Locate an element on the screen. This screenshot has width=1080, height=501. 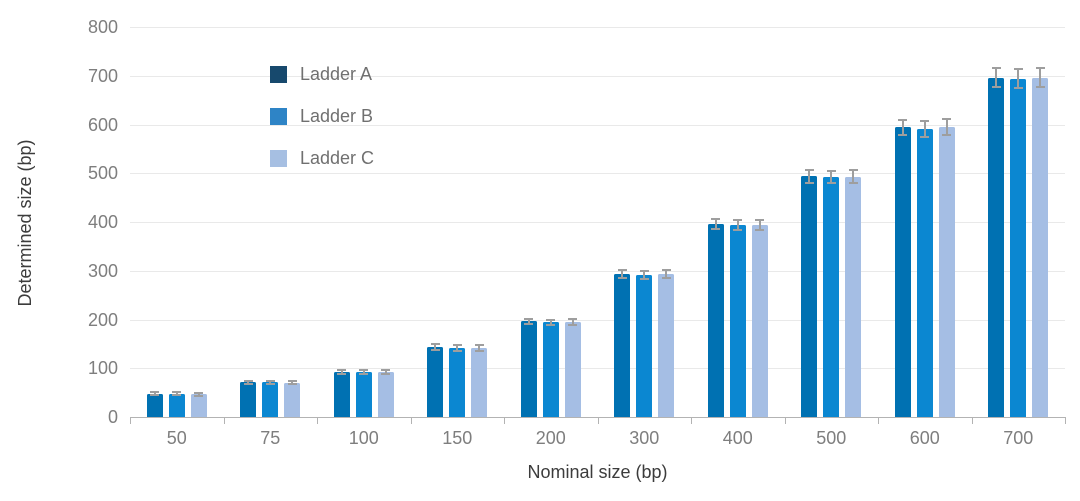
legend-swatch-icon is located at coordinates (278, 116).